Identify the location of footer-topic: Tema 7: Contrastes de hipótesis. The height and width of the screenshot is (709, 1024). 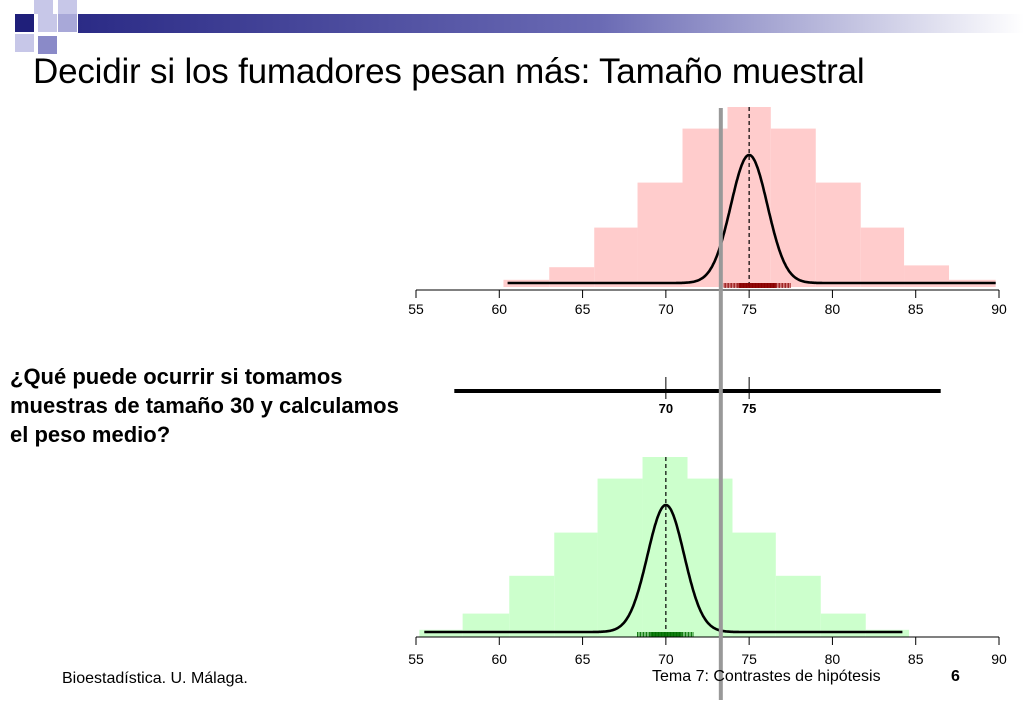
(766, 676).